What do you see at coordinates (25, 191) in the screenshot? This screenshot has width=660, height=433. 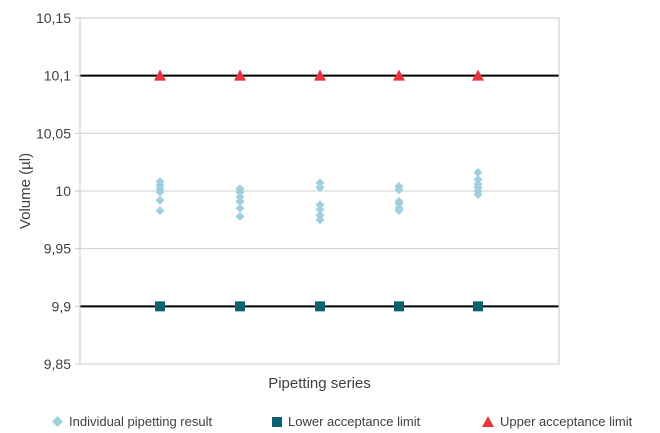 I see `y-axis-label: Volume (µl)` at bounding box center [25, 191].